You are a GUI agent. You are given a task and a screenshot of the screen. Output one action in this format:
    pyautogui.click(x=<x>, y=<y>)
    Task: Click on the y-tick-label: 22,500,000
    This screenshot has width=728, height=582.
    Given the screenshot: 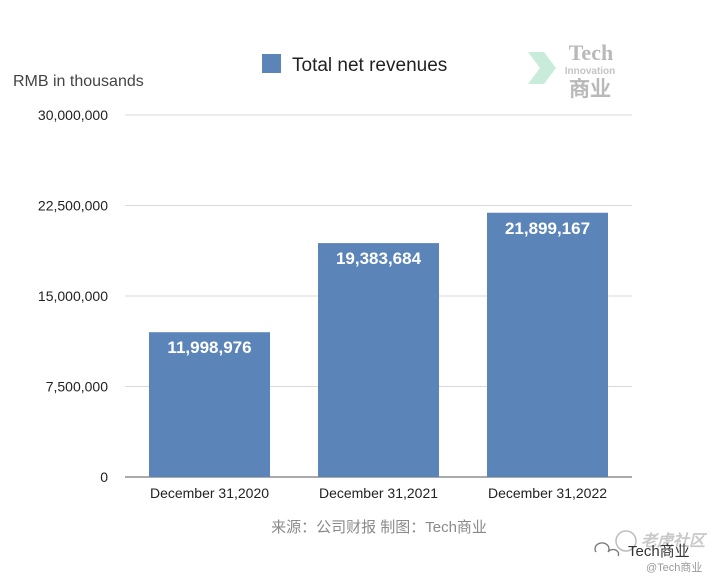 What is the action you would take?
    pyautogui.click(x=73, y=206)
    